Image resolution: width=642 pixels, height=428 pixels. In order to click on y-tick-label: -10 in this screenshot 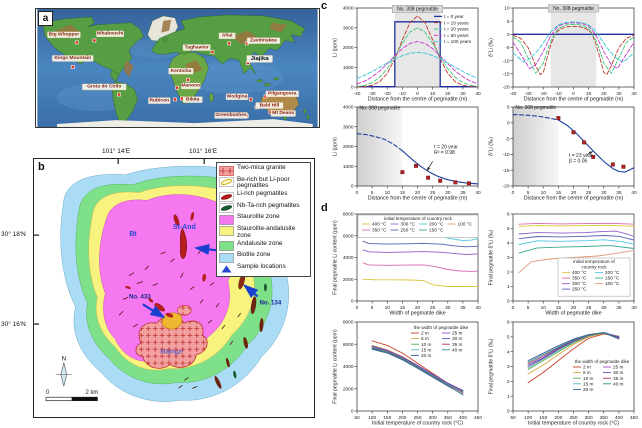, I will do `click(506, 155)`.